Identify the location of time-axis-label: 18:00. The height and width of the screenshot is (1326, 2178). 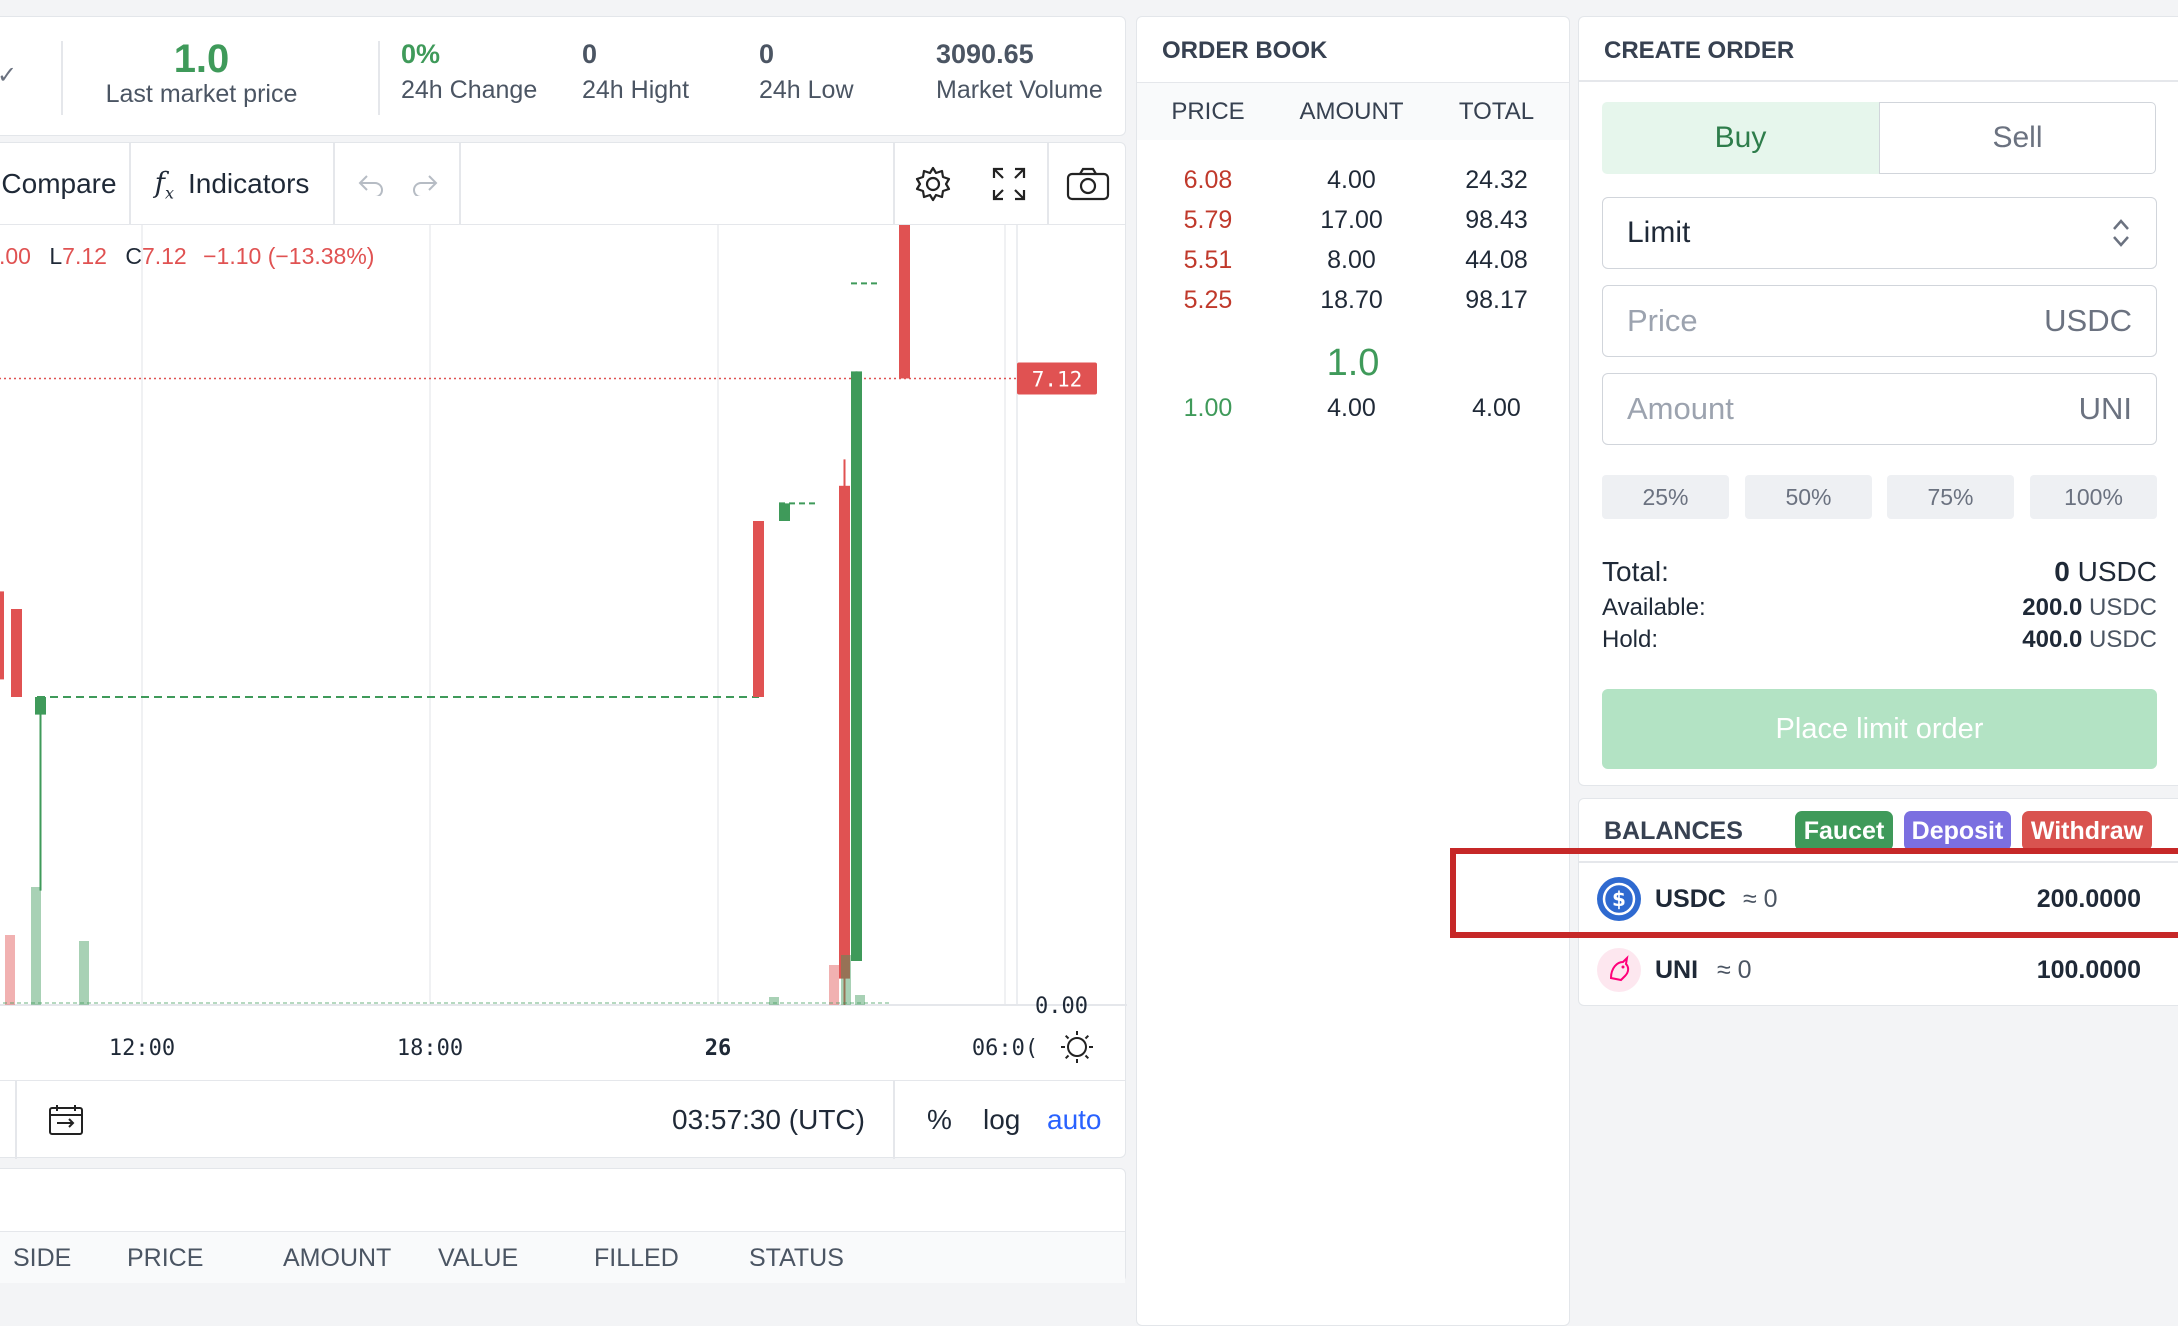
(430, 1048).